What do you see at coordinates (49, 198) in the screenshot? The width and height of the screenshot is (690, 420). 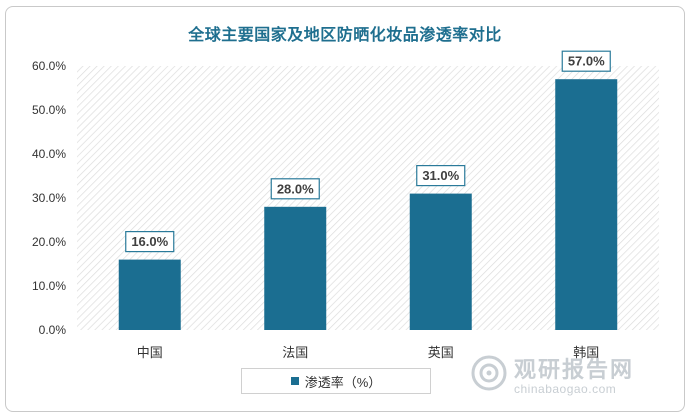 I see `y-tick-label: 30.0%` at bounding box center [49, 198].